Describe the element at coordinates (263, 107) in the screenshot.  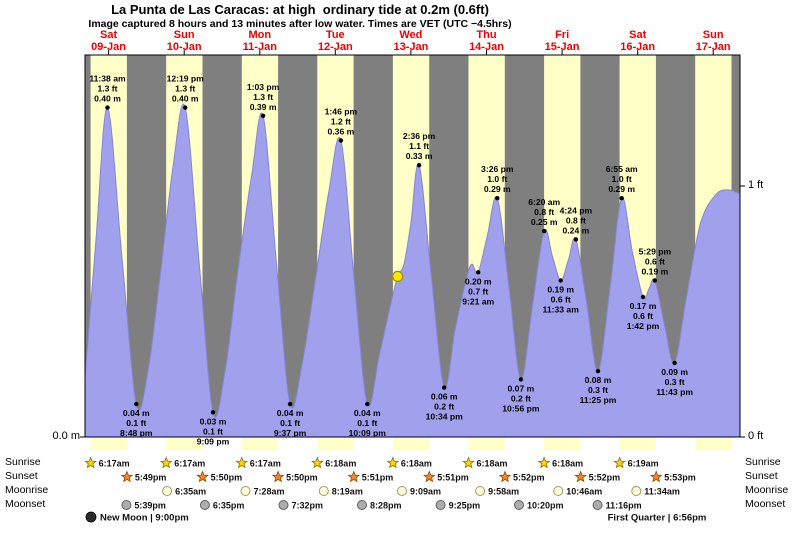
I see `high-tide-label: 0.39 m` at that location.